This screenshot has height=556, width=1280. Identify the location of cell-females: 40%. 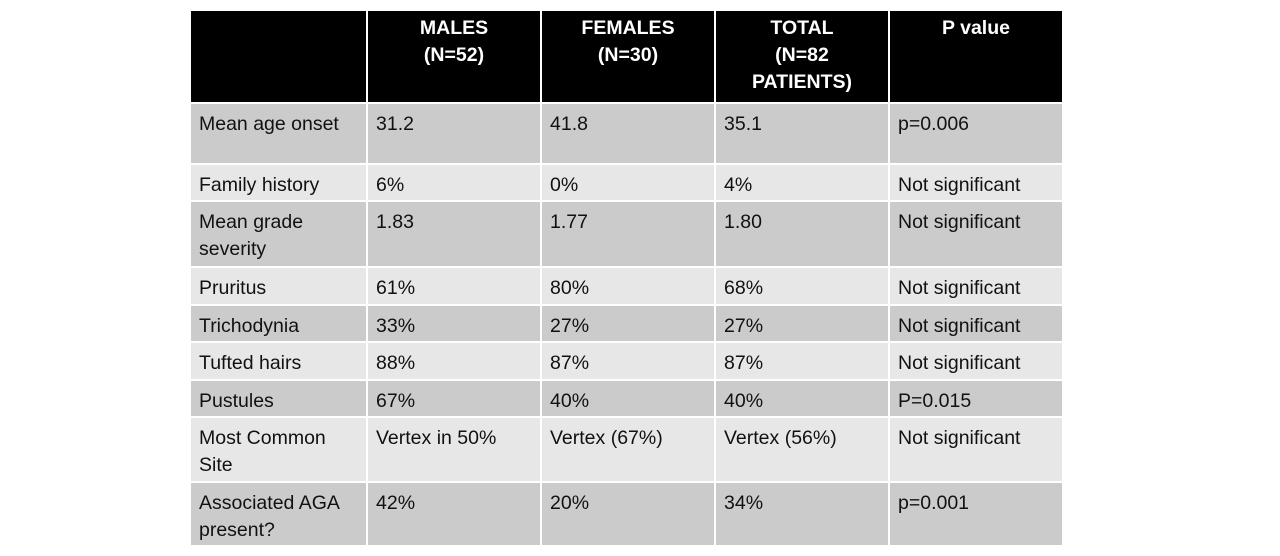
(628, 398).